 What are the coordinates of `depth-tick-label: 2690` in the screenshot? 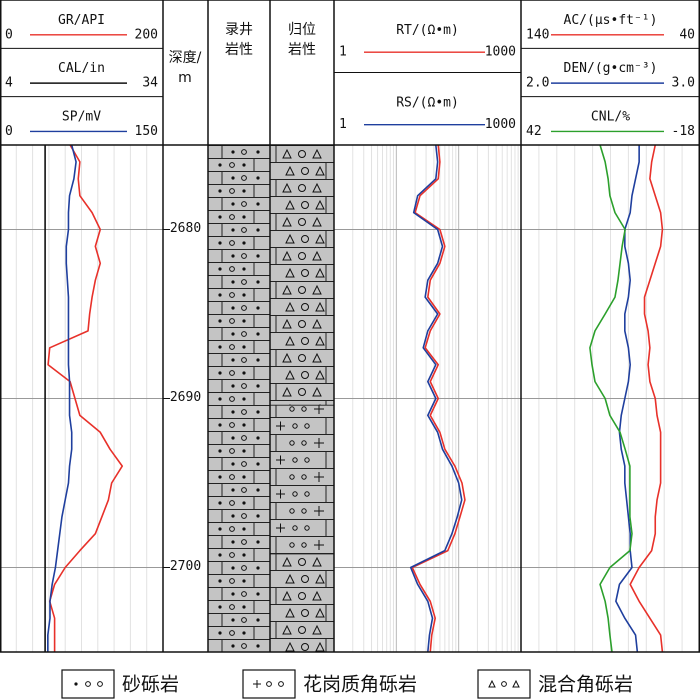 It's located at (185, 397).